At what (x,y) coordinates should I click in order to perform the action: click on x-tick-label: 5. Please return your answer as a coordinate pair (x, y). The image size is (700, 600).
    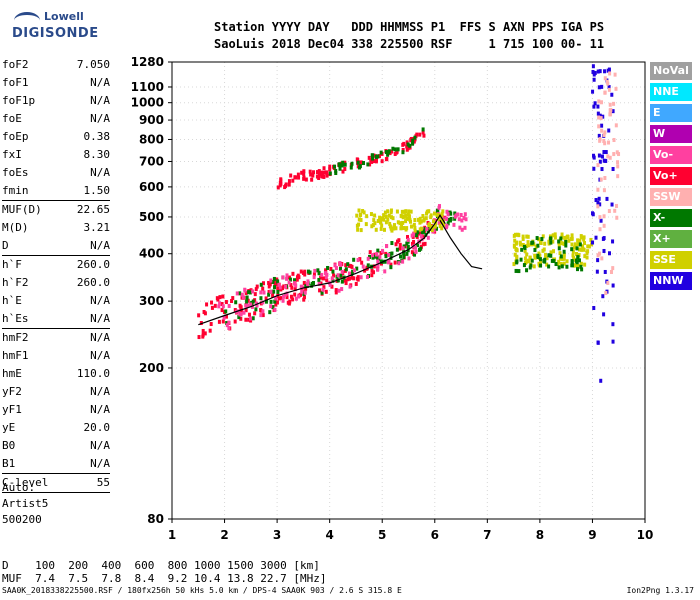
    Looking at the image, I should click on (382, 535).